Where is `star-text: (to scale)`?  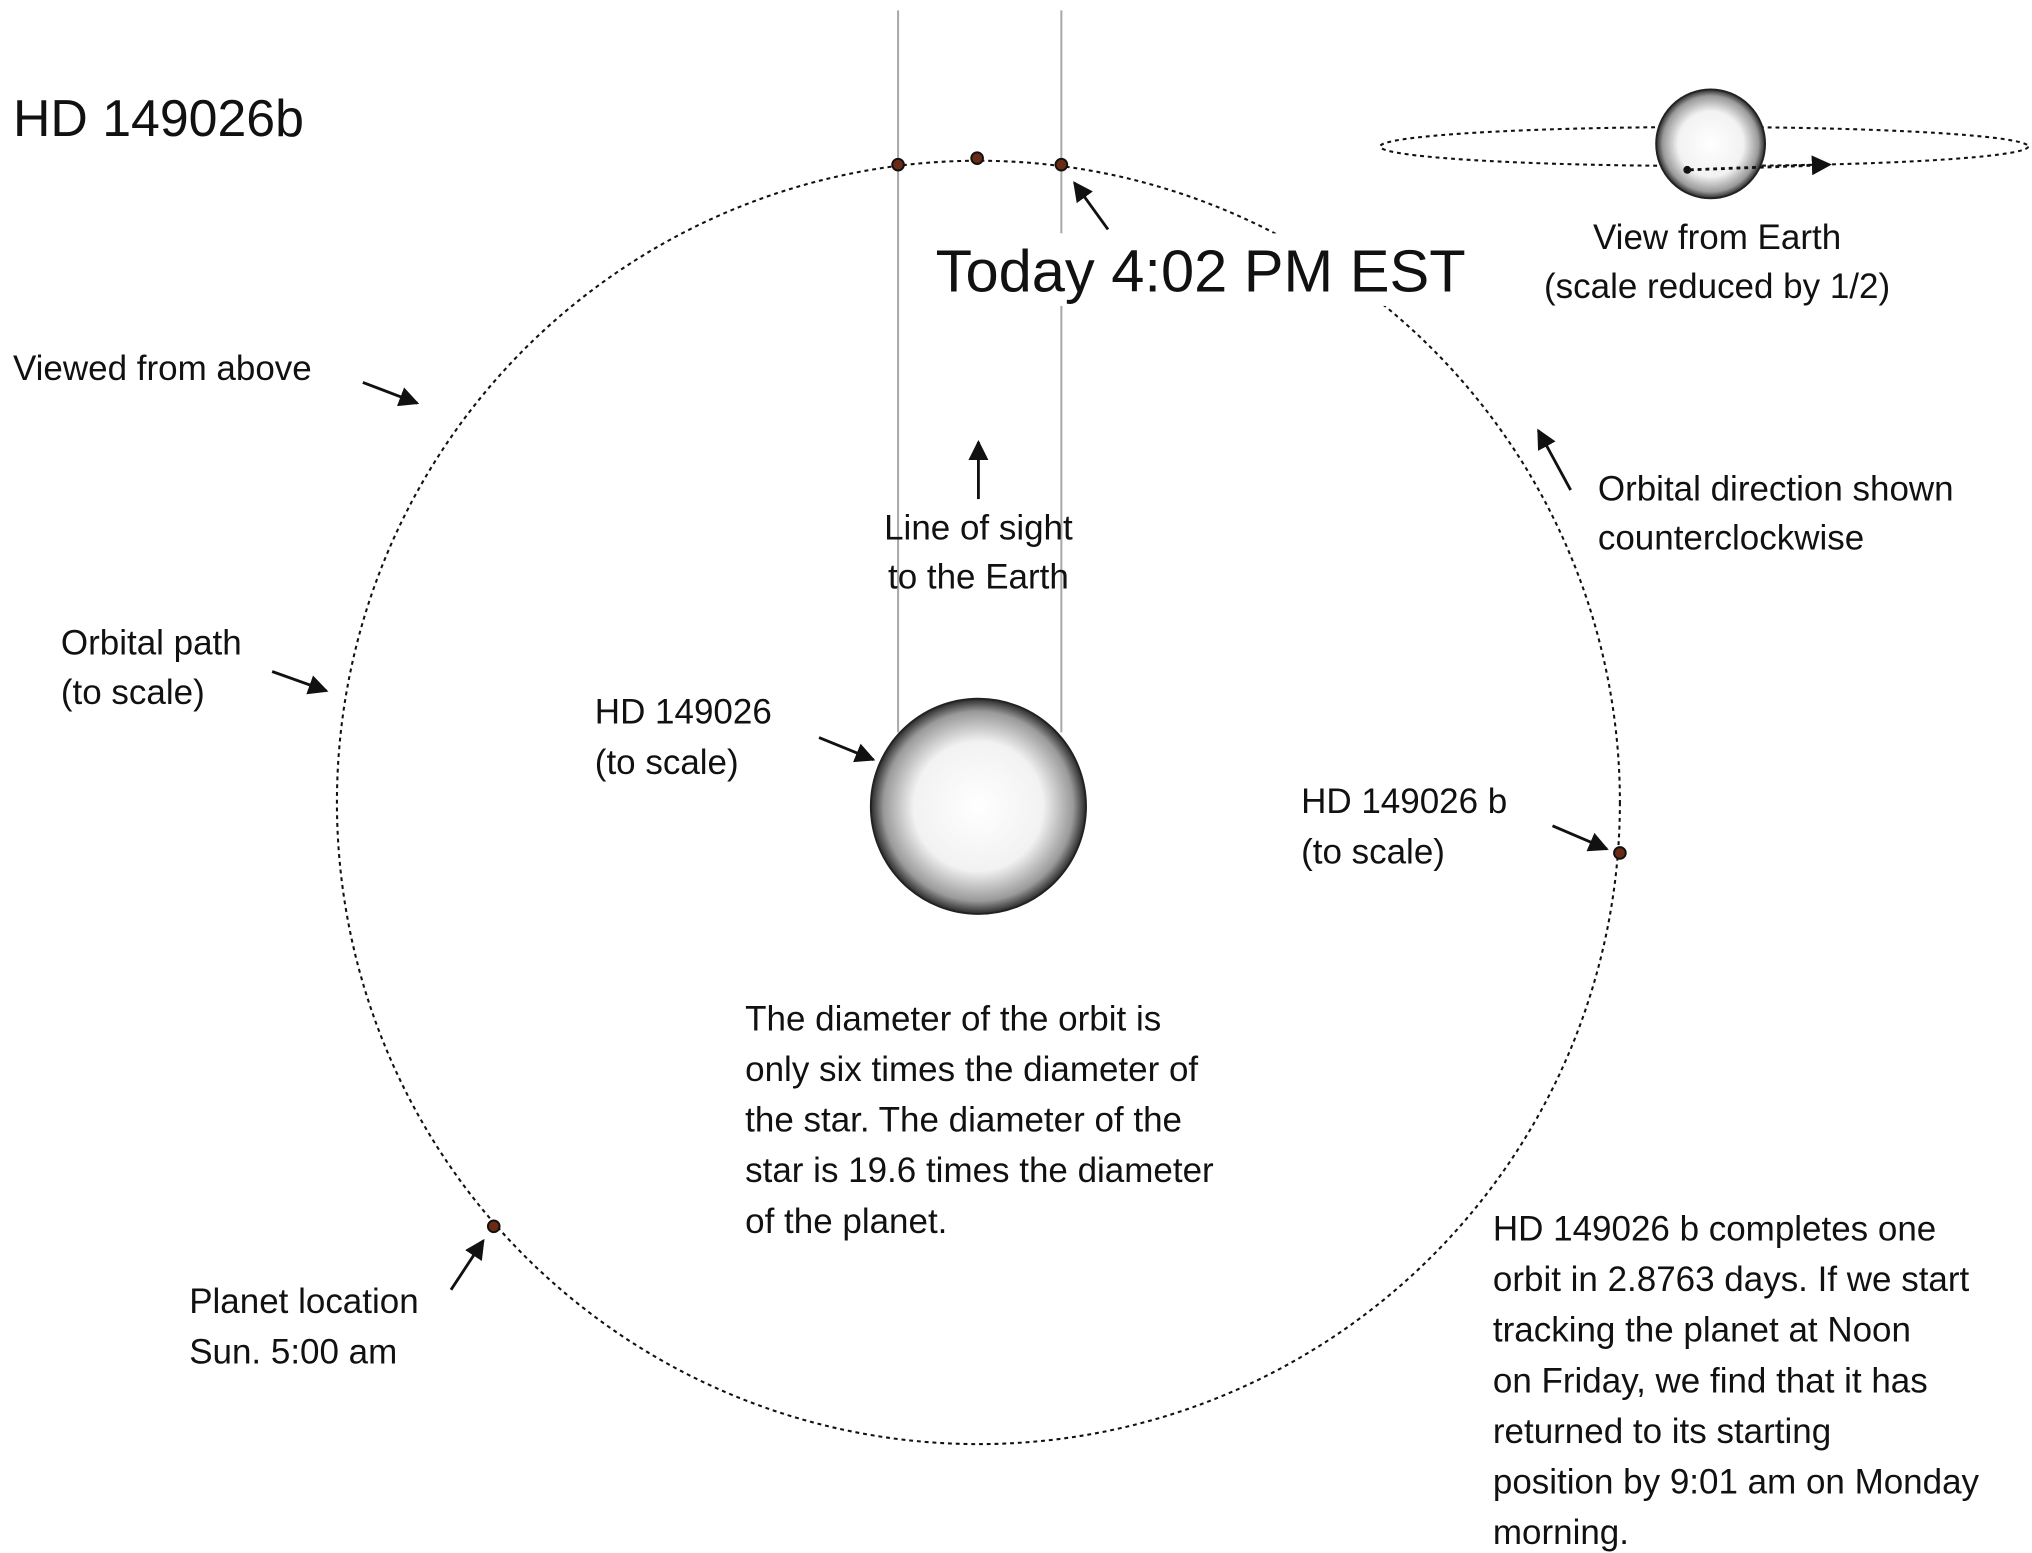
star-text: (to scale) is located at coordinates (667, 762).